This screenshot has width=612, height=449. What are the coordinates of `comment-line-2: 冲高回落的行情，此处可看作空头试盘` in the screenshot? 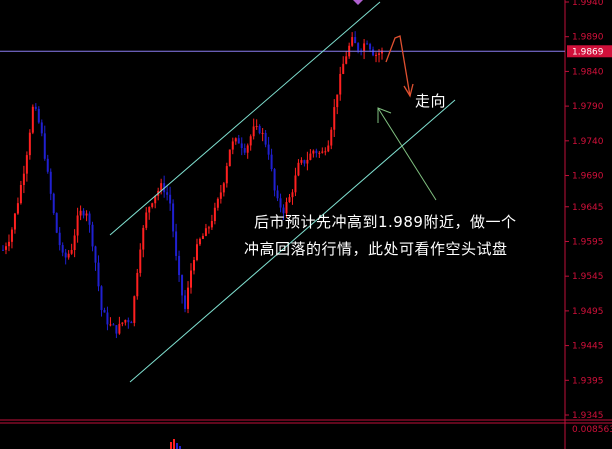 It's located at (376, 249).